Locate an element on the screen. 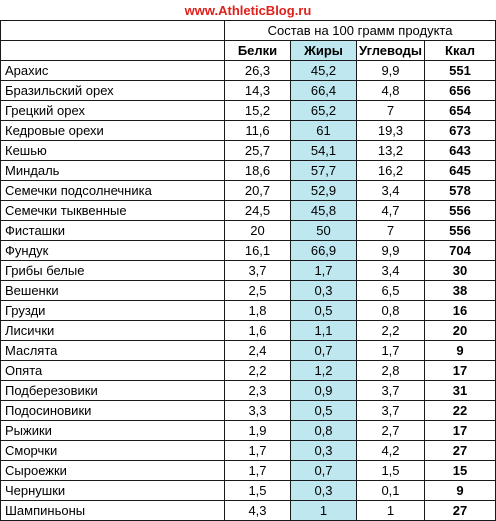 Image resolution: width=496 pixels, height=521 pixels. carbs-cell: 3,4 is located at coordinates (390, 190).